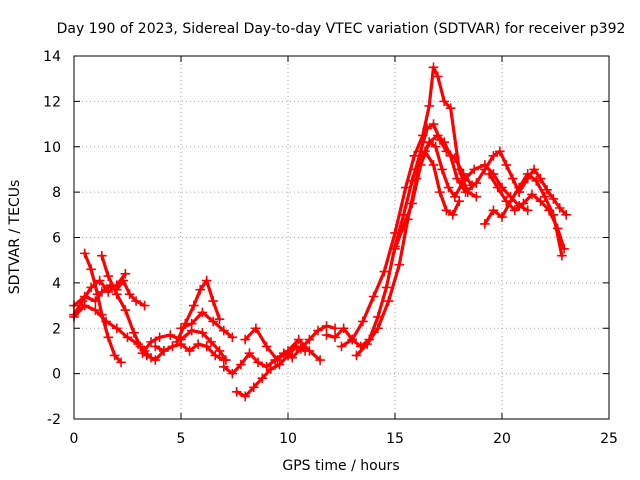 The height and width of the screenshot is (480, 640). Describe the element at coordinates (54, 420) in the screenshot. I see `y-tick-label: -2` at that location.